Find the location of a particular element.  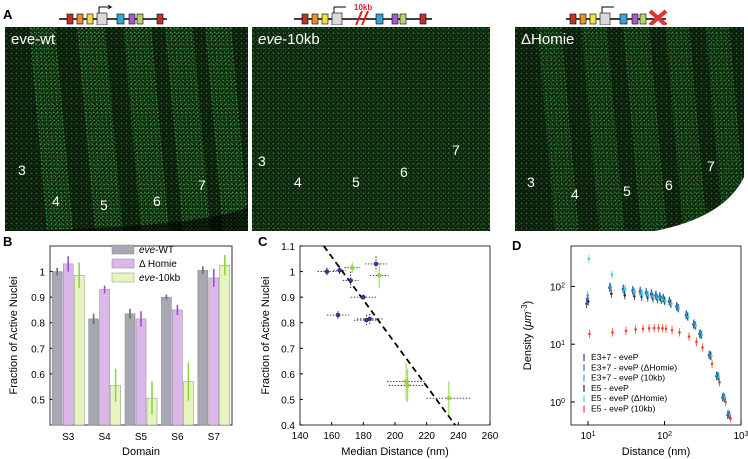

panel-label-d: D is located at coordinates (517, 245).